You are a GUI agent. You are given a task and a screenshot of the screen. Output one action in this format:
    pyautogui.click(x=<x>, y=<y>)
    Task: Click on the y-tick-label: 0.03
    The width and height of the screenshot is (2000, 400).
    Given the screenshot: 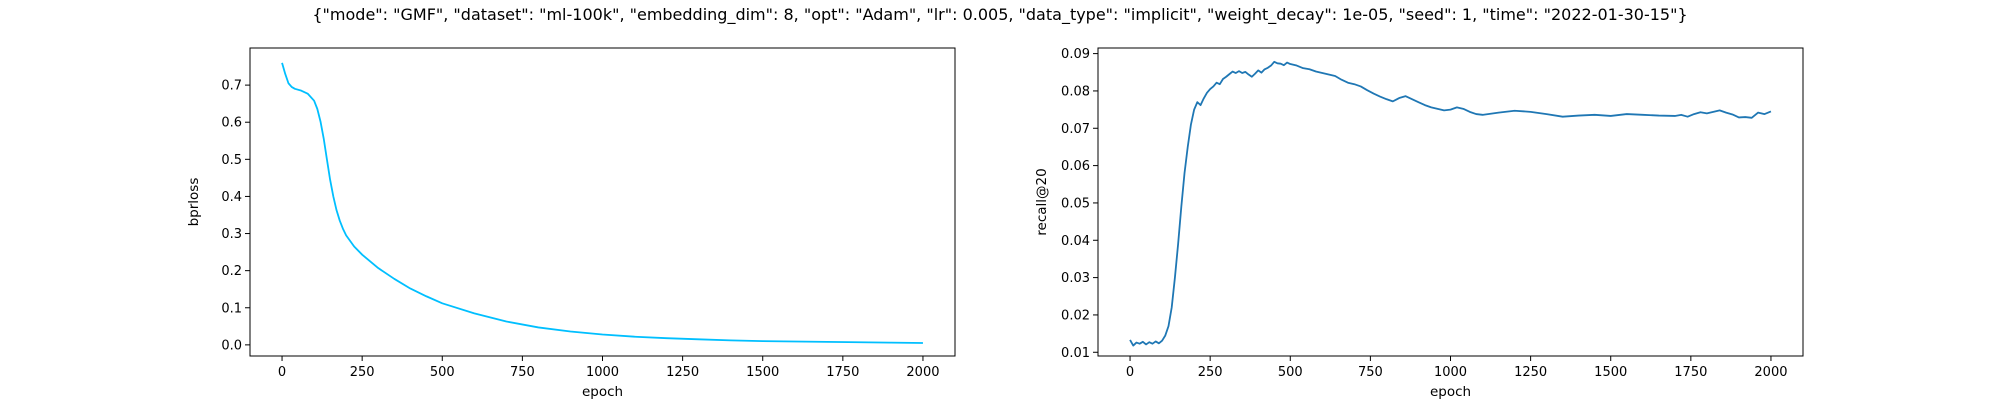 What is the action you would take?
    pyautogui.click(x=1075, y=278)
    